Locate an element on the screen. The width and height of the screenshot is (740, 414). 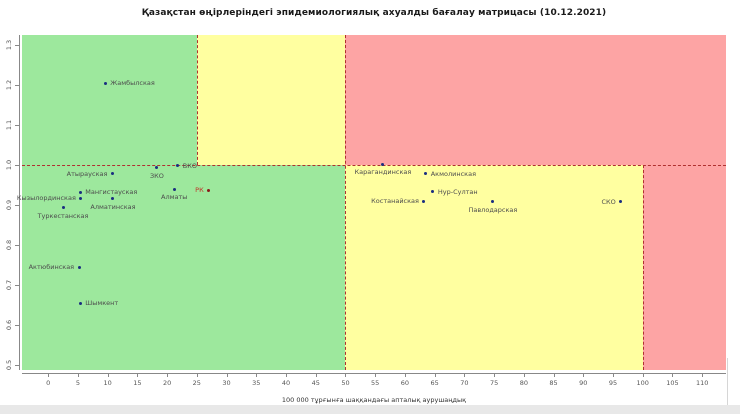
x-axis-tick-label: 110 is located at coordinates (702, 383).